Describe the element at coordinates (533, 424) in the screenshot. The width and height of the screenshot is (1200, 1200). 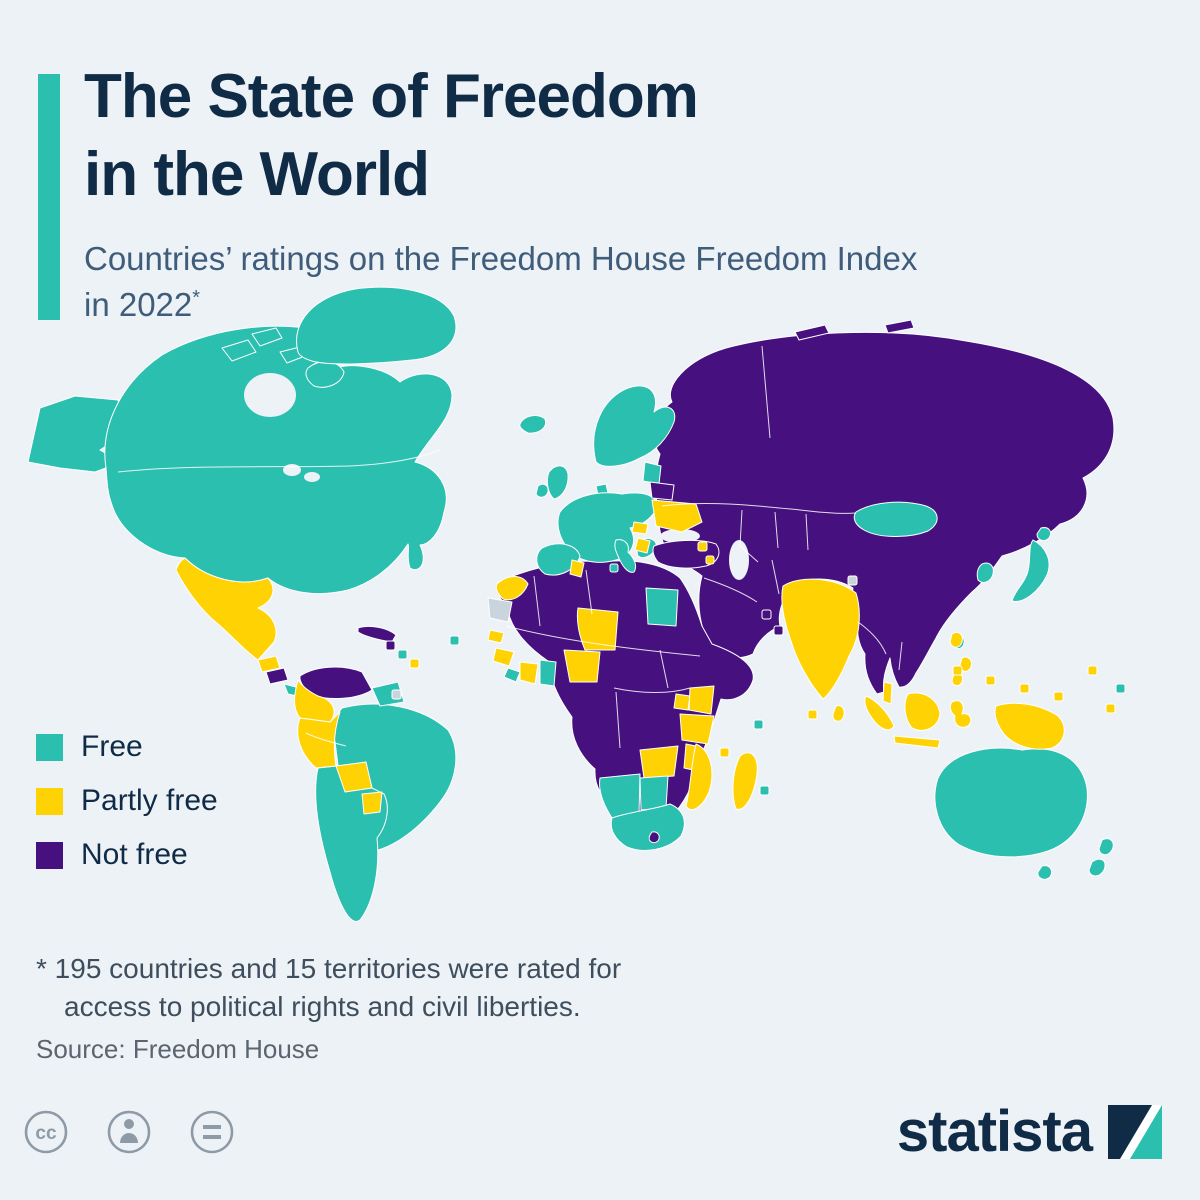
I see `region-iceland` at that location.